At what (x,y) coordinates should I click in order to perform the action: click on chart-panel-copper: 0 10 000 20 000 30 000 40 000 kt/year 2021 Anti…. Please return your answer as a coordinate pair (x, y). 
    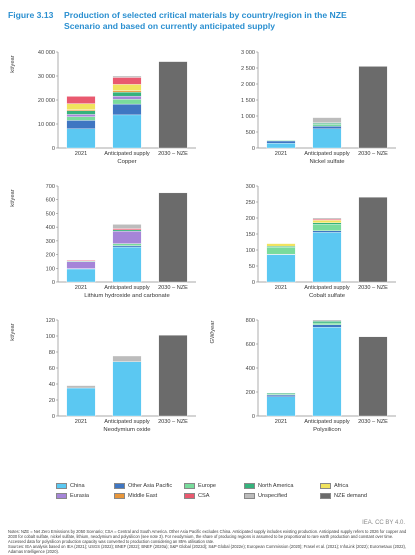
    Looking at the image, I should click on (103, 107).